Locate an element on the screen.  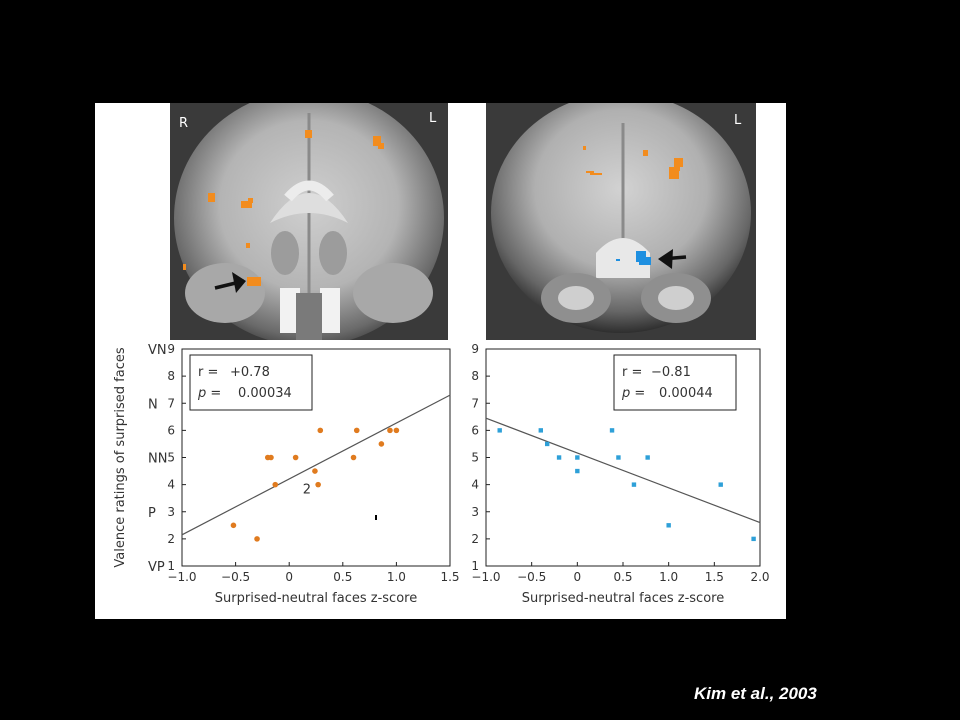
y-category-label: N is located at coordinates (153, 404).